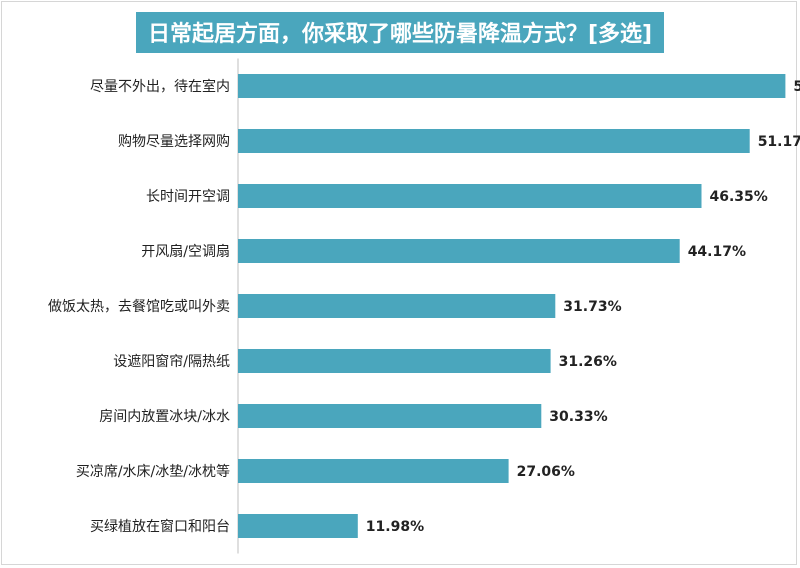  Describe the element at coordinates (174, 142) in the screenshot. I see `category-label: 购物尽量选择网购` at that location.